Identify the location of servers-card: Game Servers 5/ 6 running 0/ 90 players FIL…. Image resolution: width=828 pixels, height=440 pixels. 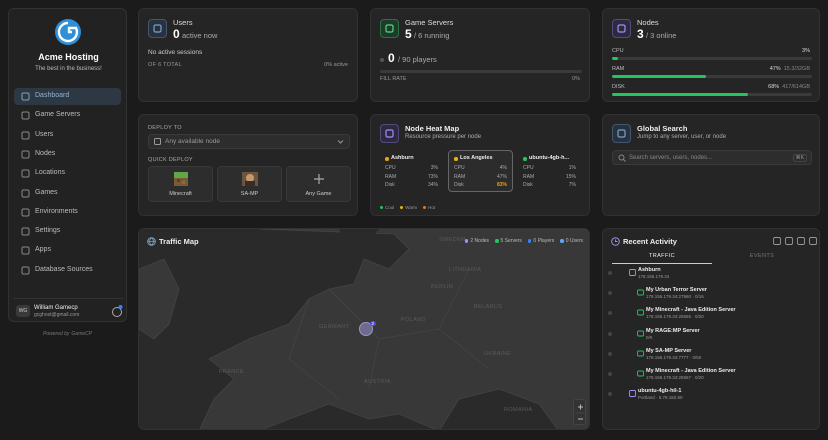
(480, 55).